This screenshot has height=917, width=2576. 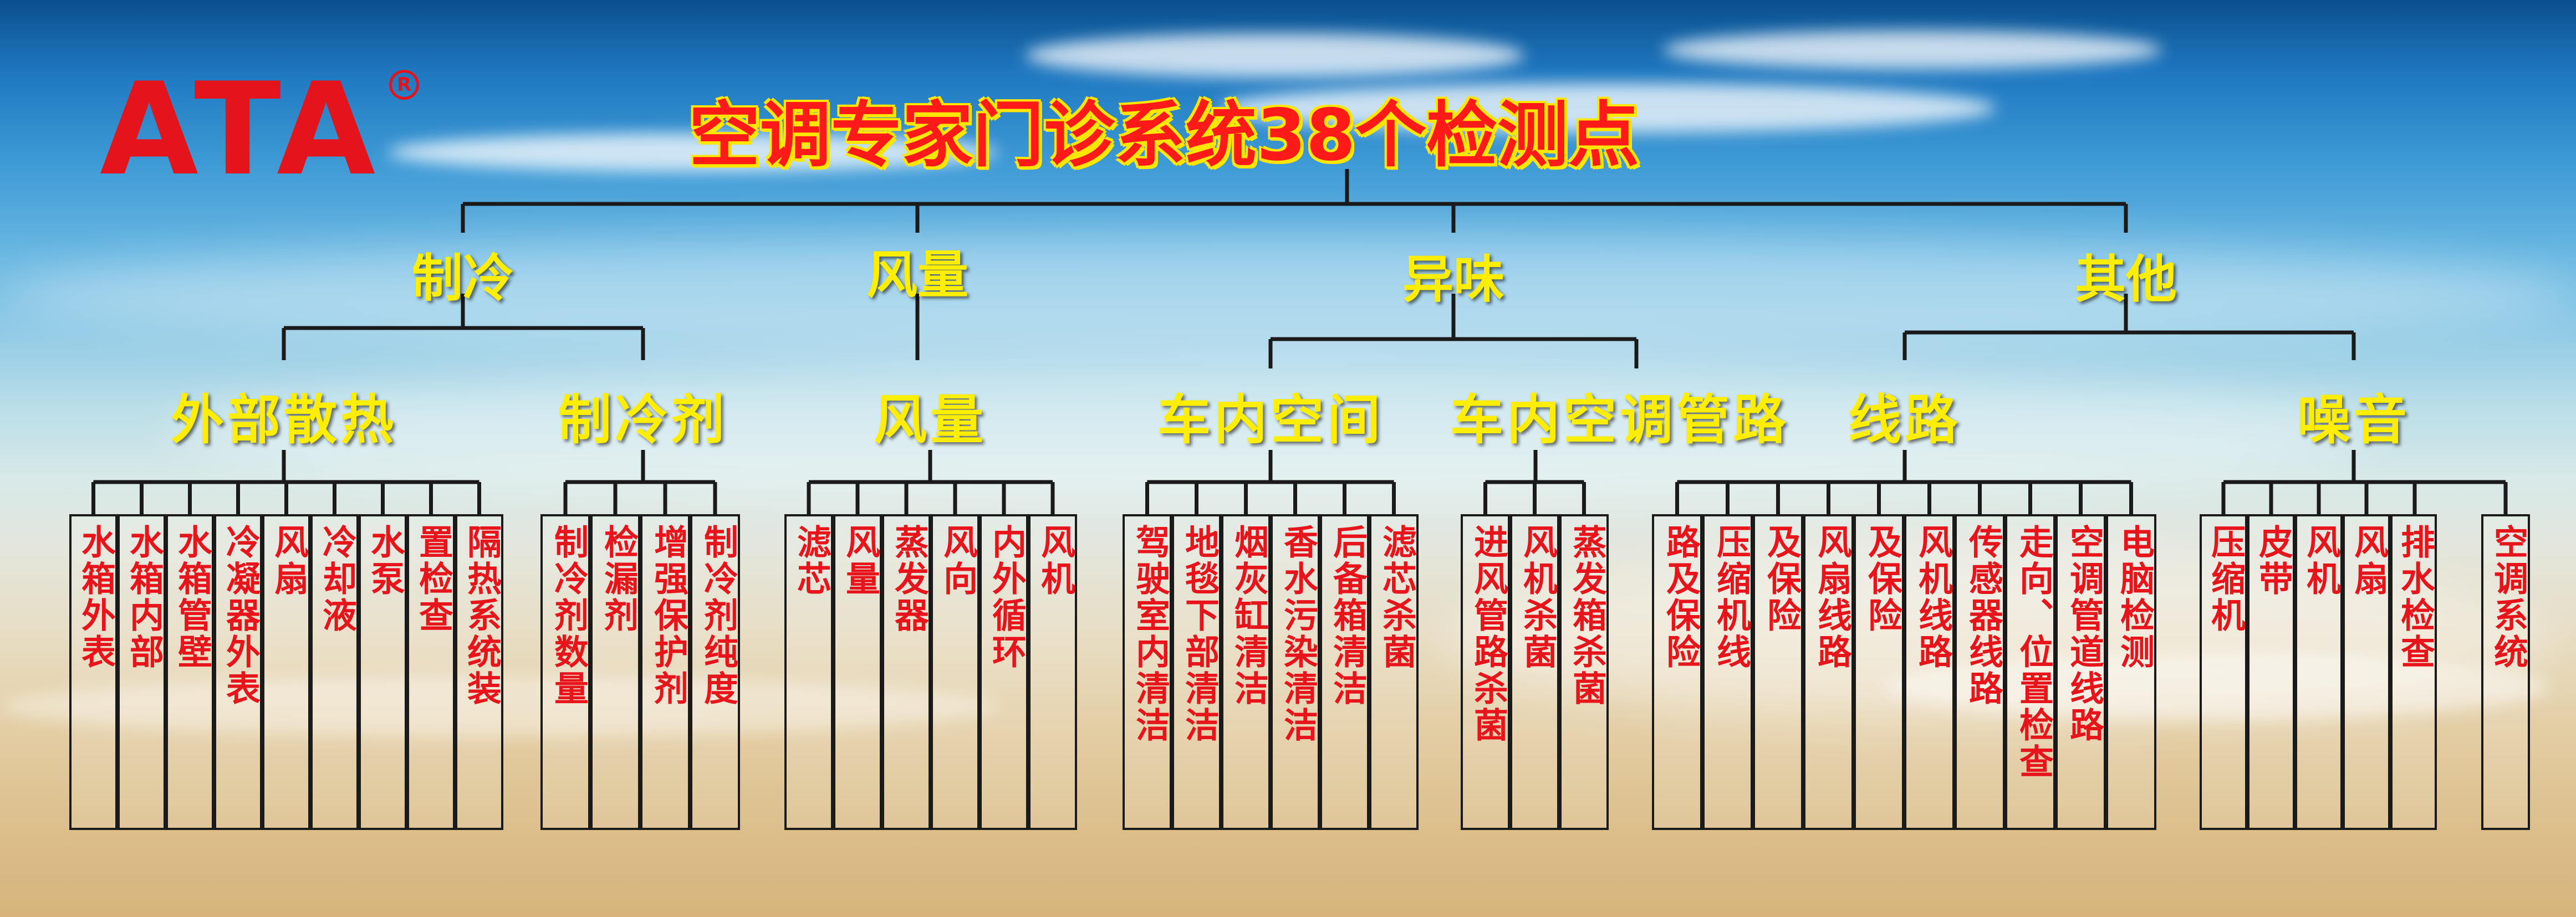 I want to click on leaf-box: 烟灰缸清洁, so click(x=1246, y=672).